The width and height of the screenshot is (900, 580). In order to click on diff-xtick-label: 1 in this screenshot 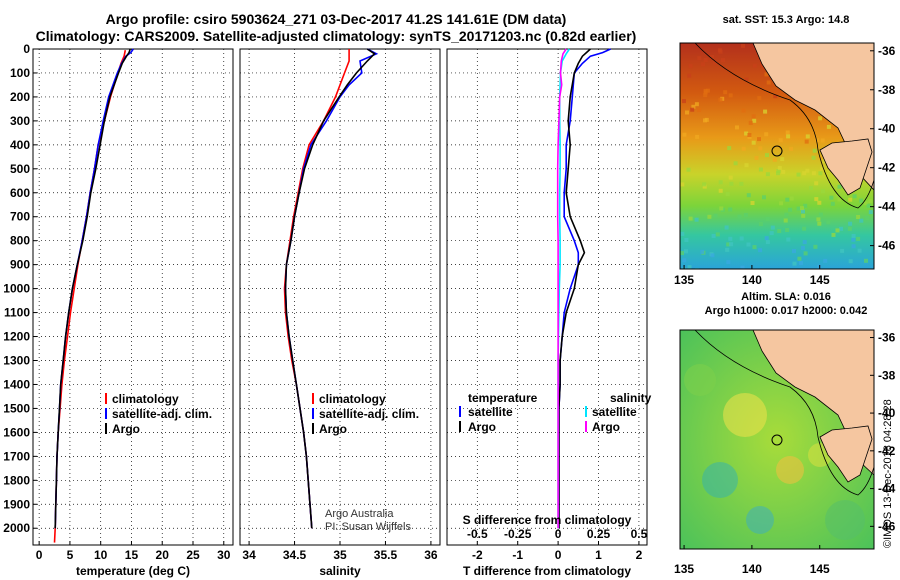, I will do `click(598, 555)`.